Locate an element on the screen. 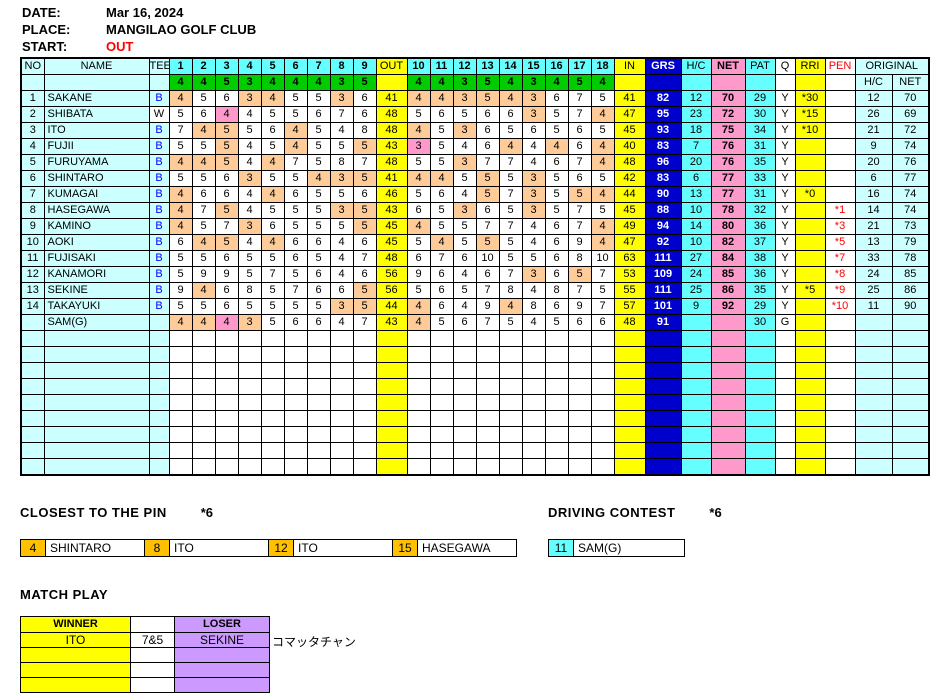 This screenshot has width=948, height=693. player-no-cell: 2 is located at coordinates (32, 114).